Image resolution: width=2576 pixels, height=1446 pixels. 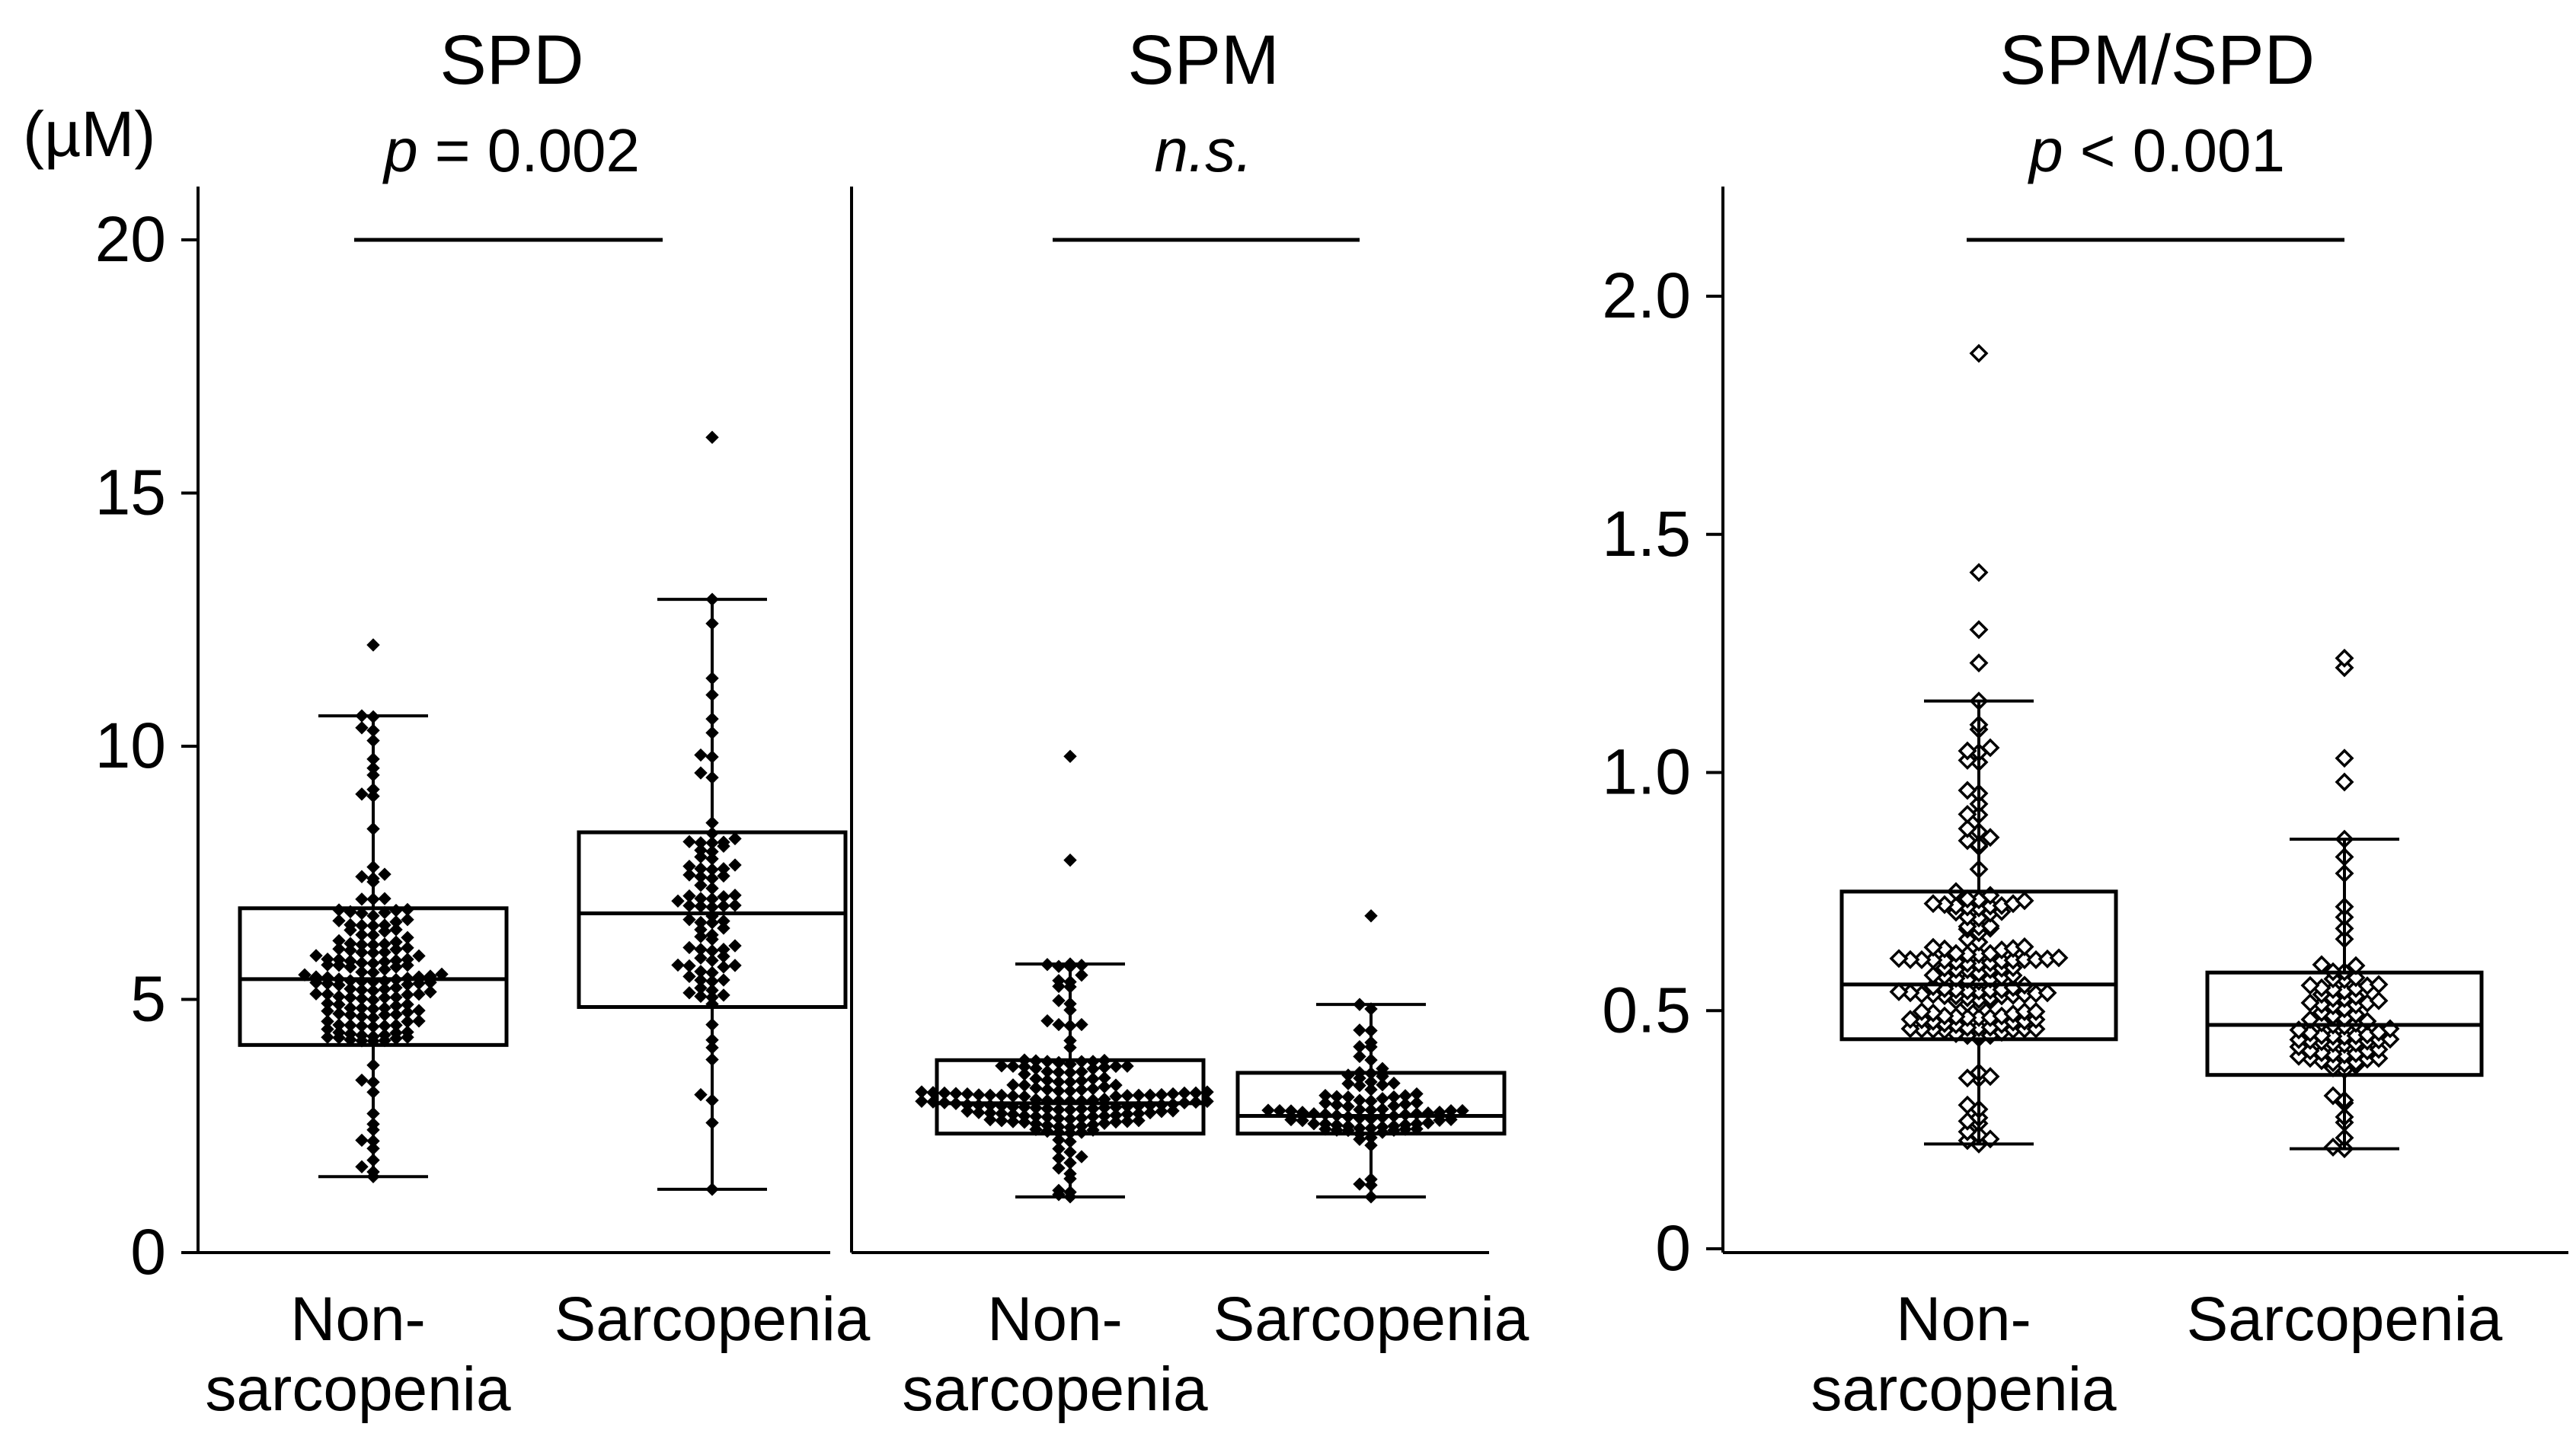 What do you see at coordinates (1647, 534) in the screenshot?
I see `y-tick-label: 1.5` at bounding box center [1647, 534].